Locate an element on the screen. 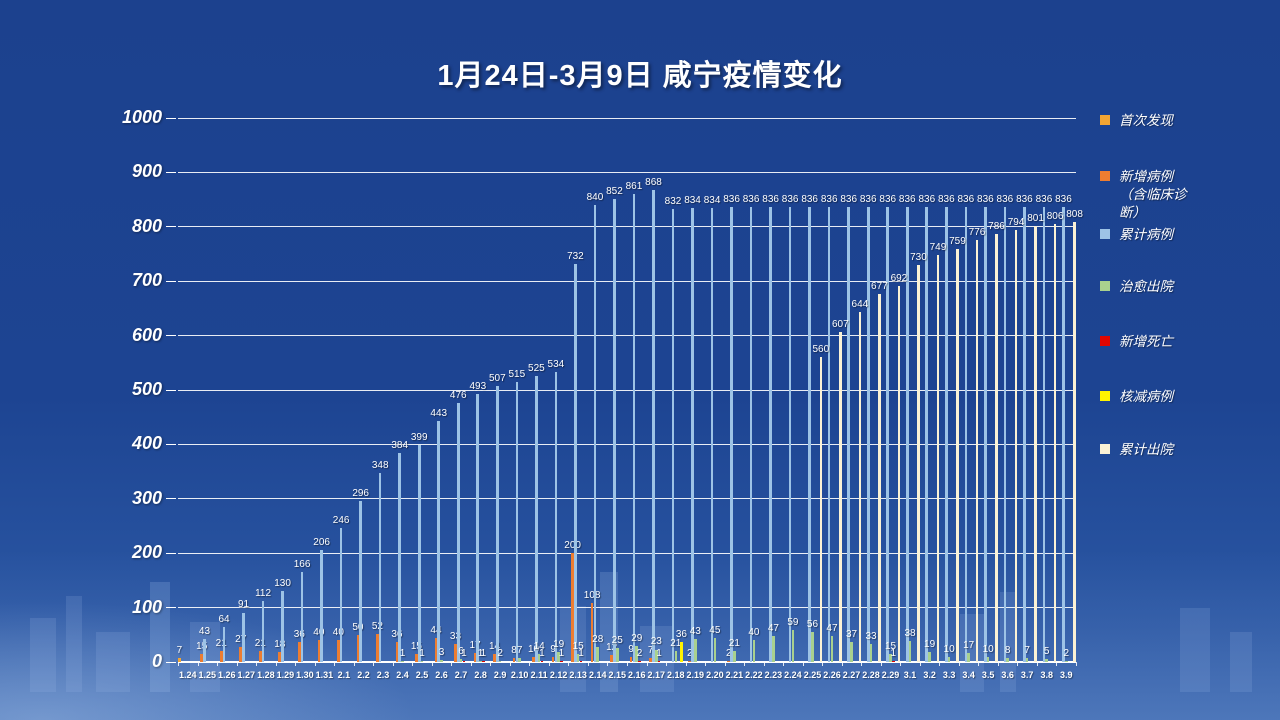 The width and height of the screenshot is (1280, 720). bar-label: 749 is located at coordinates (938, 247).